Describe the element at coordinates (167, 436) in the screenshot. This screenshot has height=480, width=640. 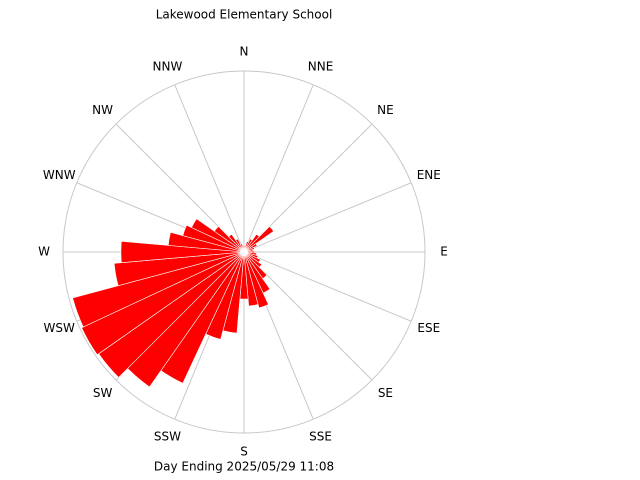
I see `direction-label: SSW` at that location.